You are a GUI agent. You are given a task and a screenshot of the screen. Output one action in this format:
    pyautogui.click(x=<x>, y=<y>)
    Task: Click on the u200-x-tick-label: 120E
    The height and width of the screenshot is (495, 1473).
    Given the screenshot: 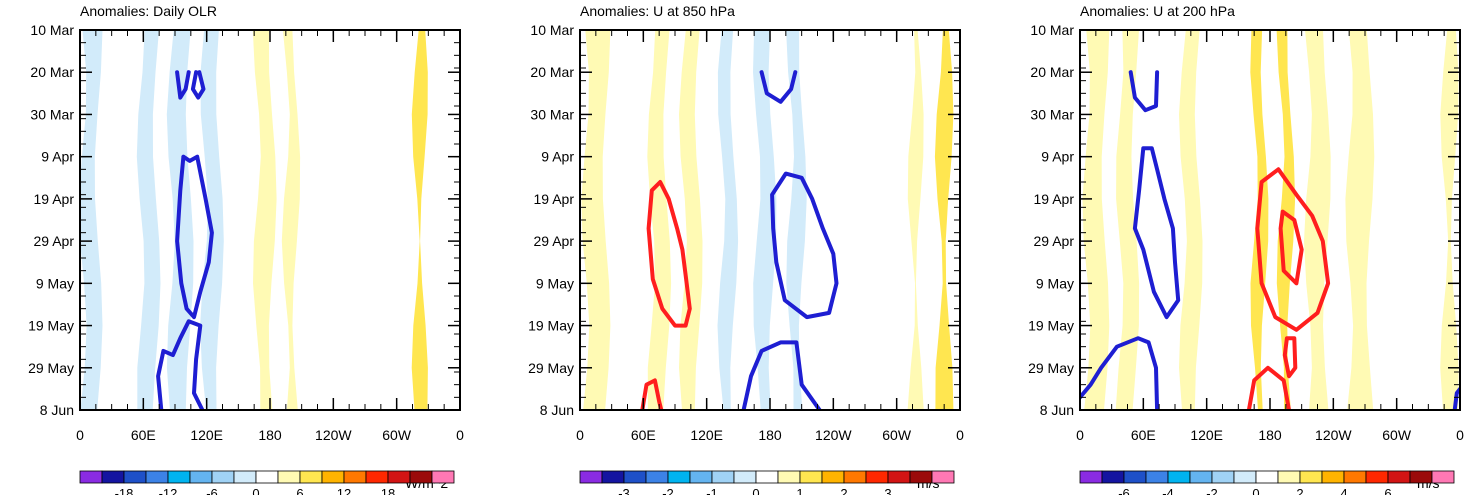 What is the action you would take?
    pyautogui.click(x=1206, y=435)
    